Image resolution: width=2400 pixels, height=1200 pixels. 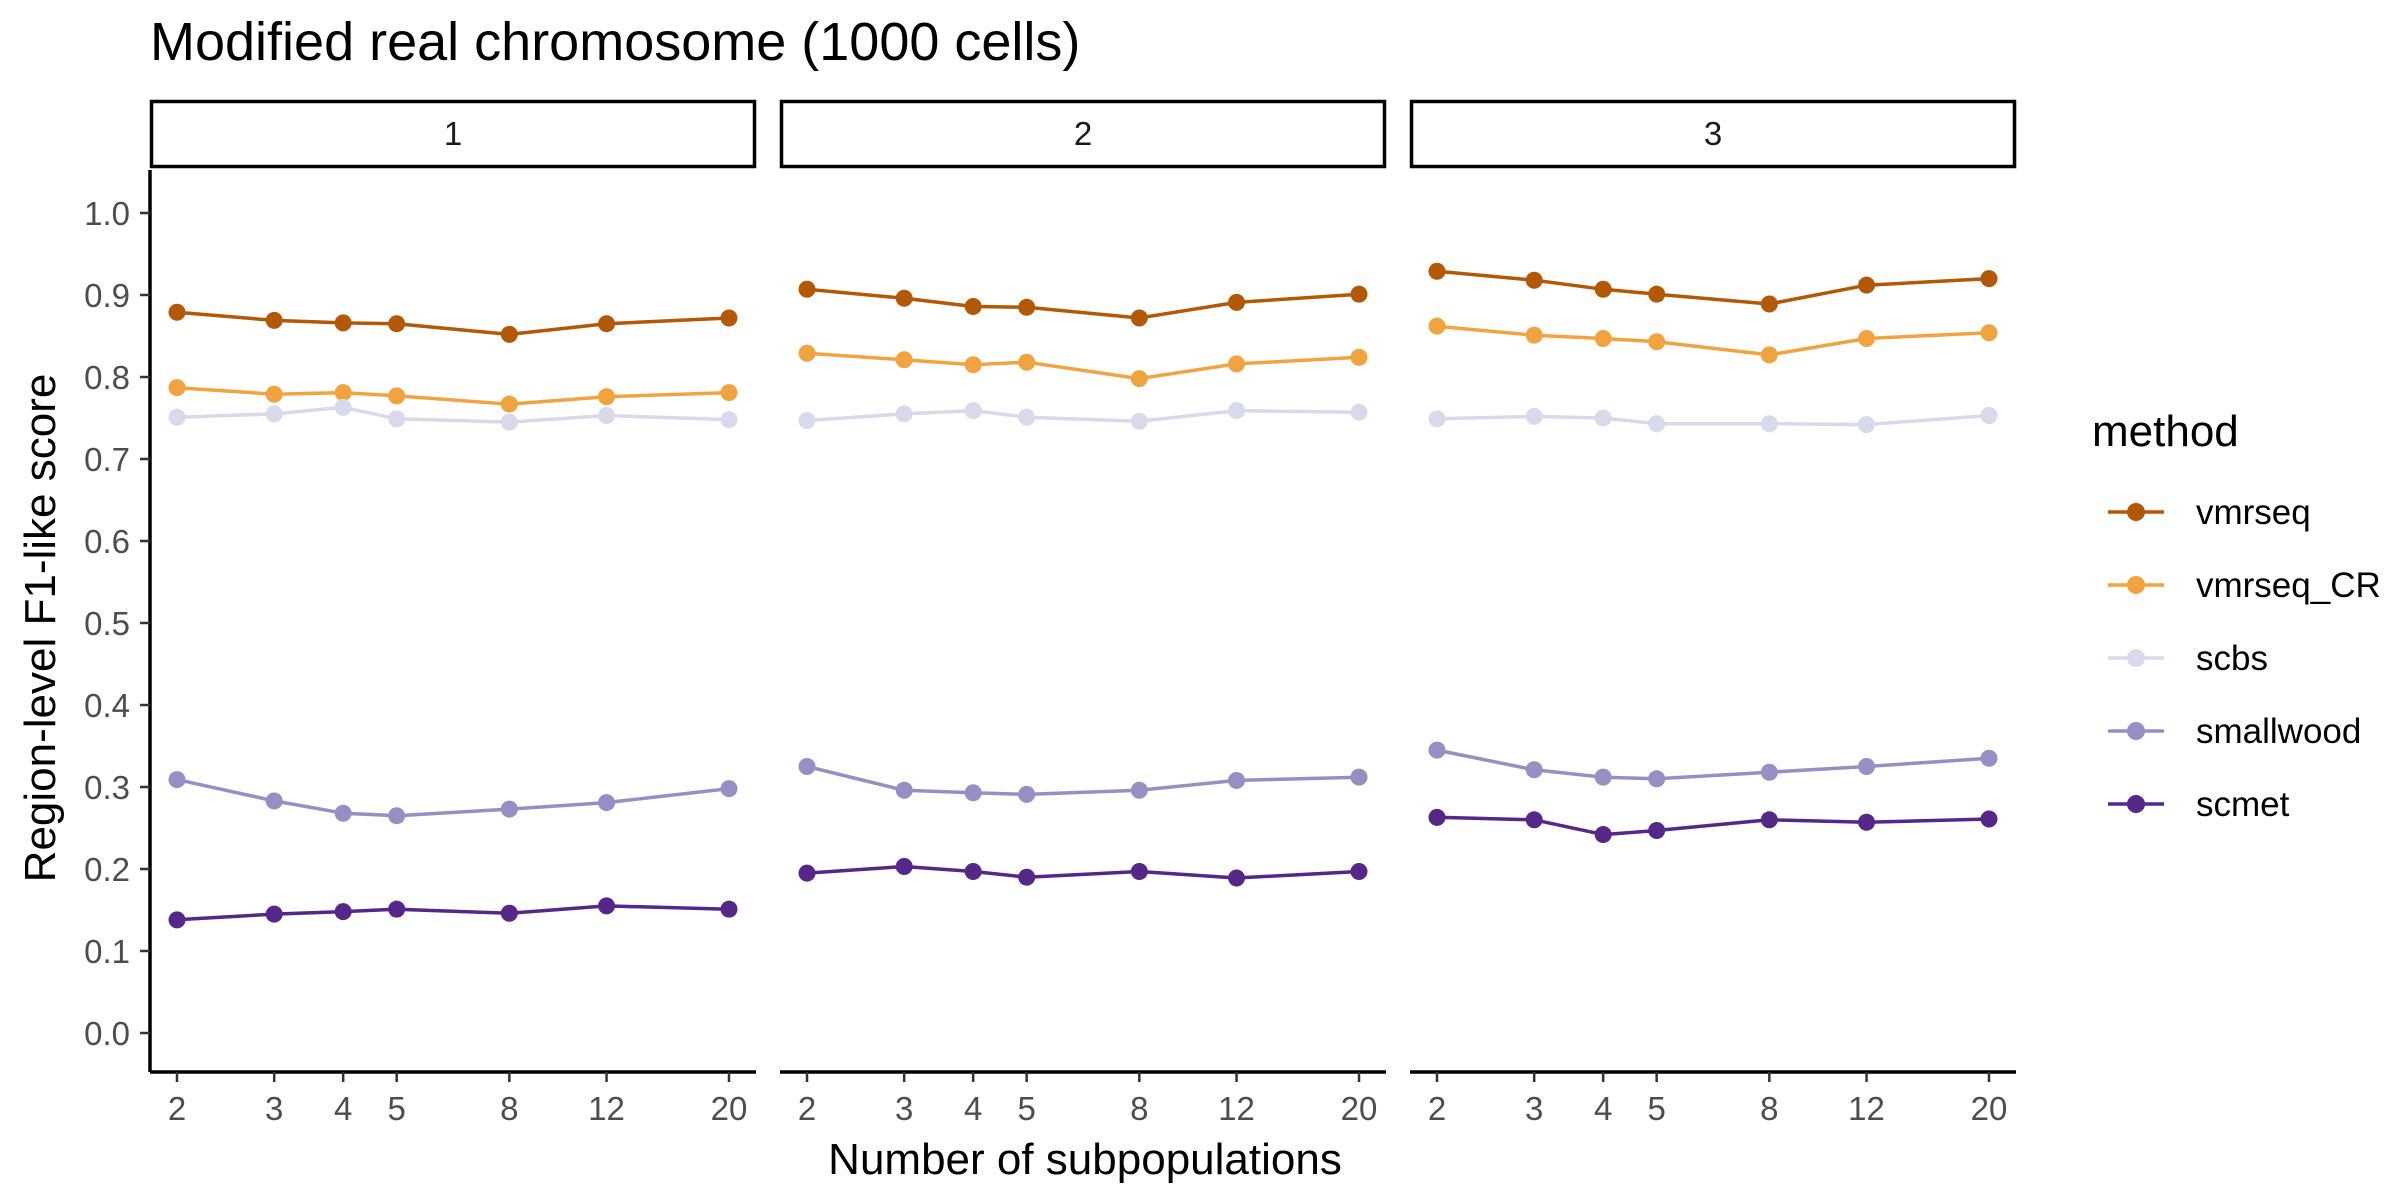 I want to click on y-tick-label: 0.4, so click(x=107, y=705).